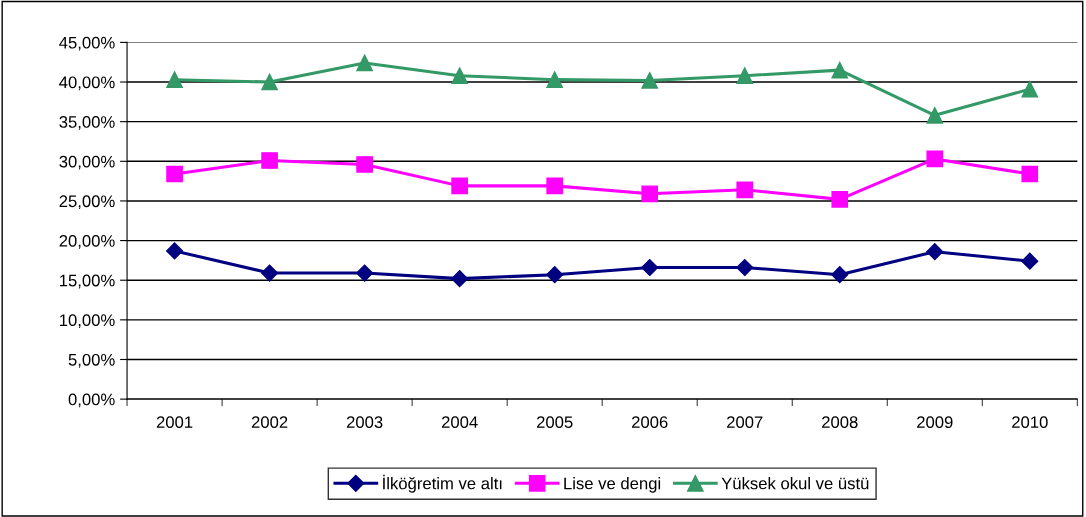  I want to click on x-tick-label: 2004, so click(459, 422).